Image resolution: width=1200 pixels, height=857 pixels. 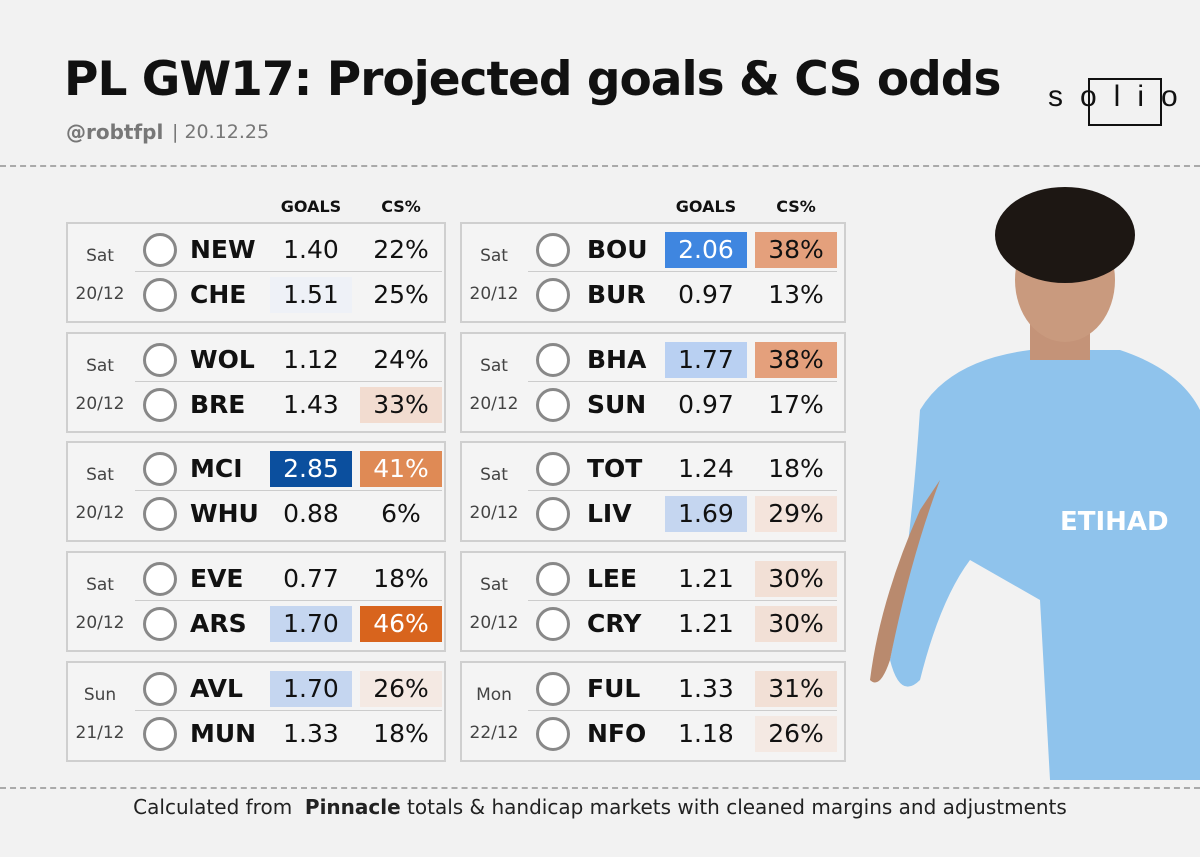 What do you see at coordinates (218, 624) in the screenshot?
I see `team-code: ARS` at bounding box center [218, 624].